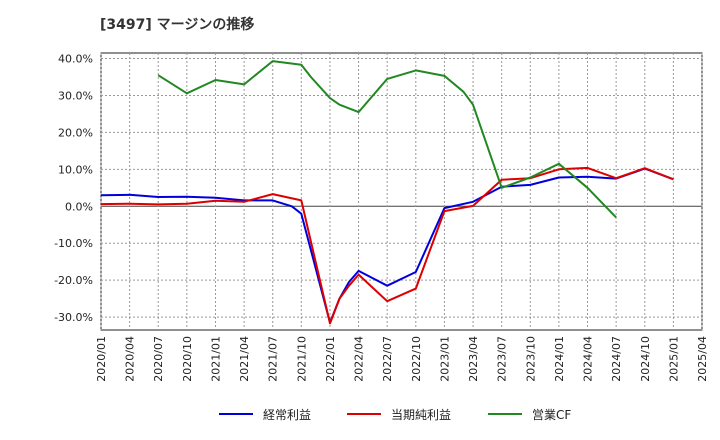  I want to click on y-tick-label: 20.0%, so click(75, 132).